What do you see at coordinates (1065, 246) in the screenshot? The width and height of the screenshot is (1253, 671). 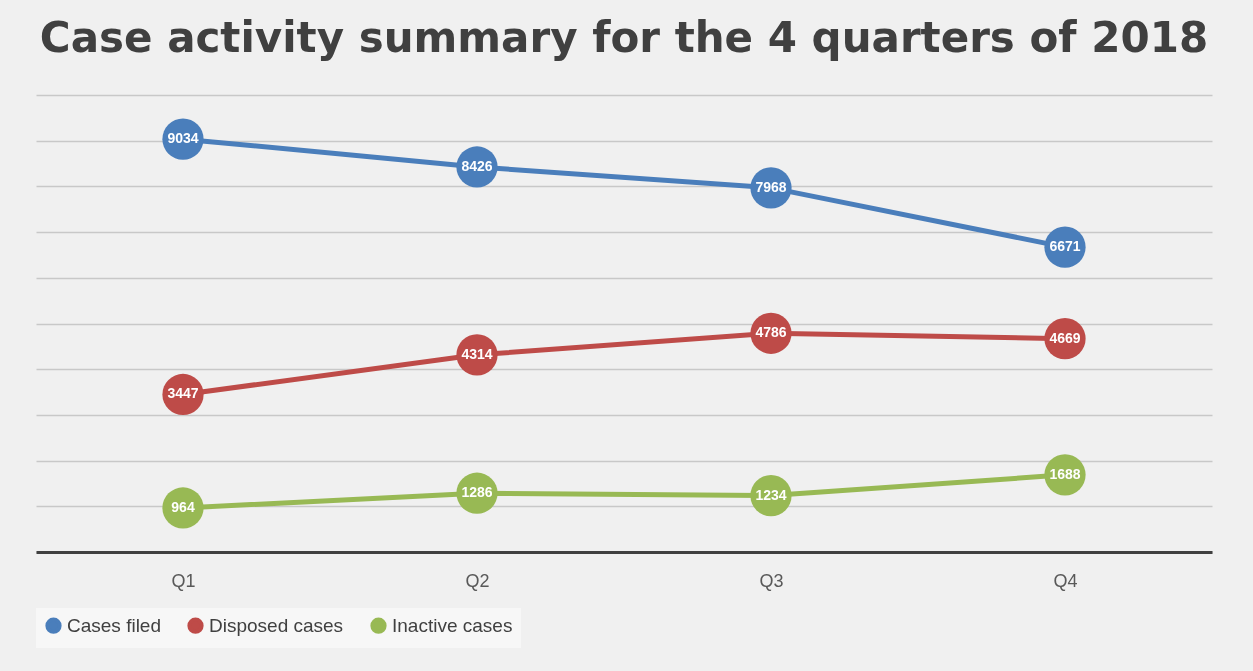 I see `data-label: 6671` at bounding box center [1065, 246].